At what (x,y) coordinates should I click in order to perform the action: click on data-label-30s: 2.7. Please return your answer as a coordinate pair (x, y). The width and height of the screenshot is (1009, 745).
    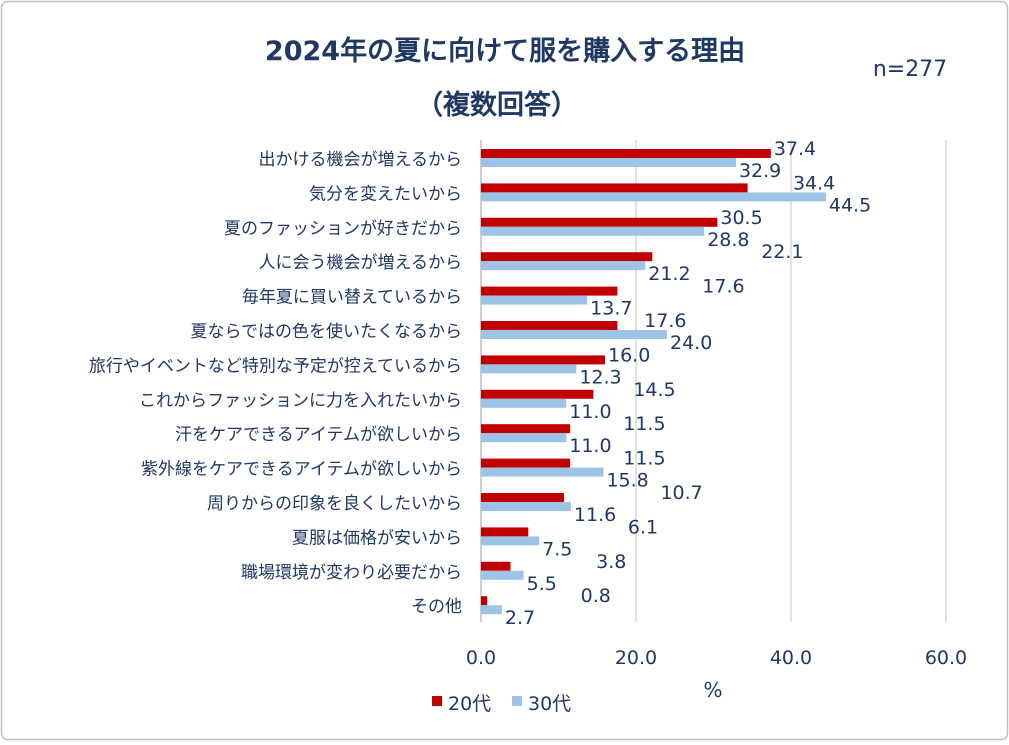
    Looking at the image, I should click on (520, 618).